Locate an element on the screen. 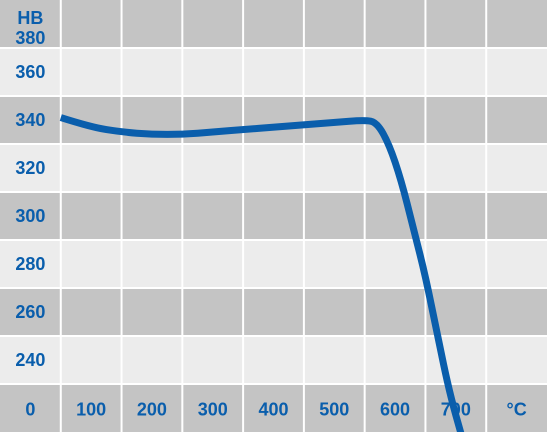  y-tick-label: 320 is located at coordinates (30, 168).